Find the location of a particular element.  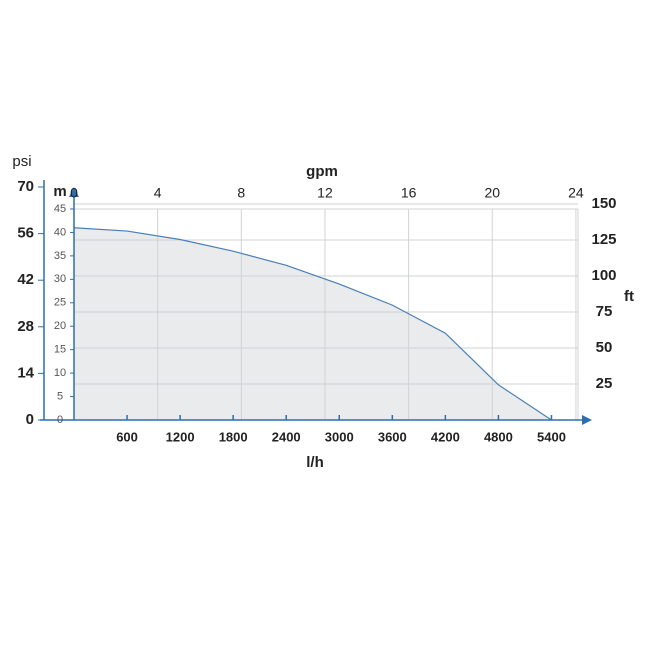

x-tick-label: 3600 is located at coordinates (392, 436).